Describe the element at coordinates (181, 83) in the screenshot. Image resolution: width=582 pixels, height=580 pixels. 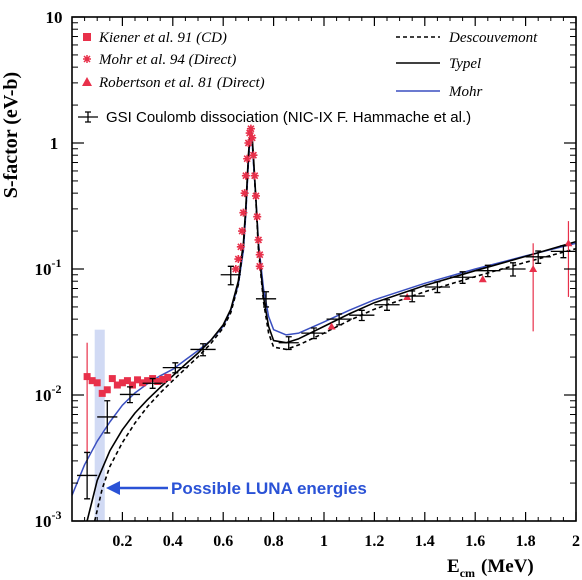
I see `legend-label: Robertson et al. 81 (Direct)` at that location.